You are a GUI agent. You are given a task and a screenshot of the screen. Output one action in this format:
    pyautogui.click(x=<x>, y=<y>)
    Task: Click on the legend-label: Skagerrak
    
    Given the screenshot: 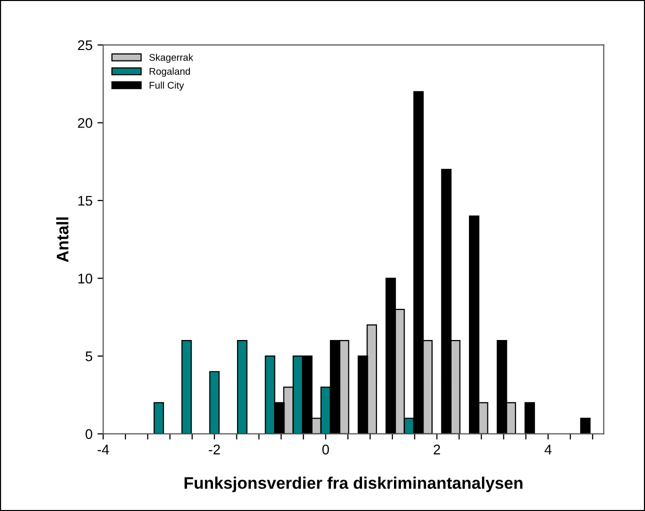 What is the action you would take?
    pyautogui.click(x=171, y=58)
    